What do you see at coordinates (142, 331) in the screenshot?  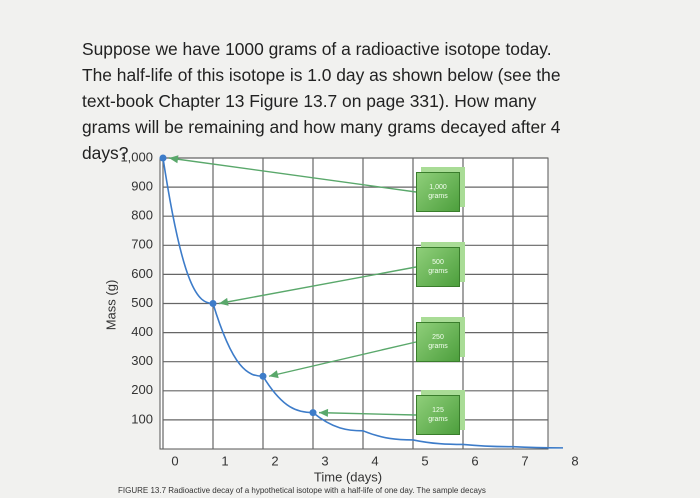 I see `y-tick-label: 400` at bounding box center [142, 331].